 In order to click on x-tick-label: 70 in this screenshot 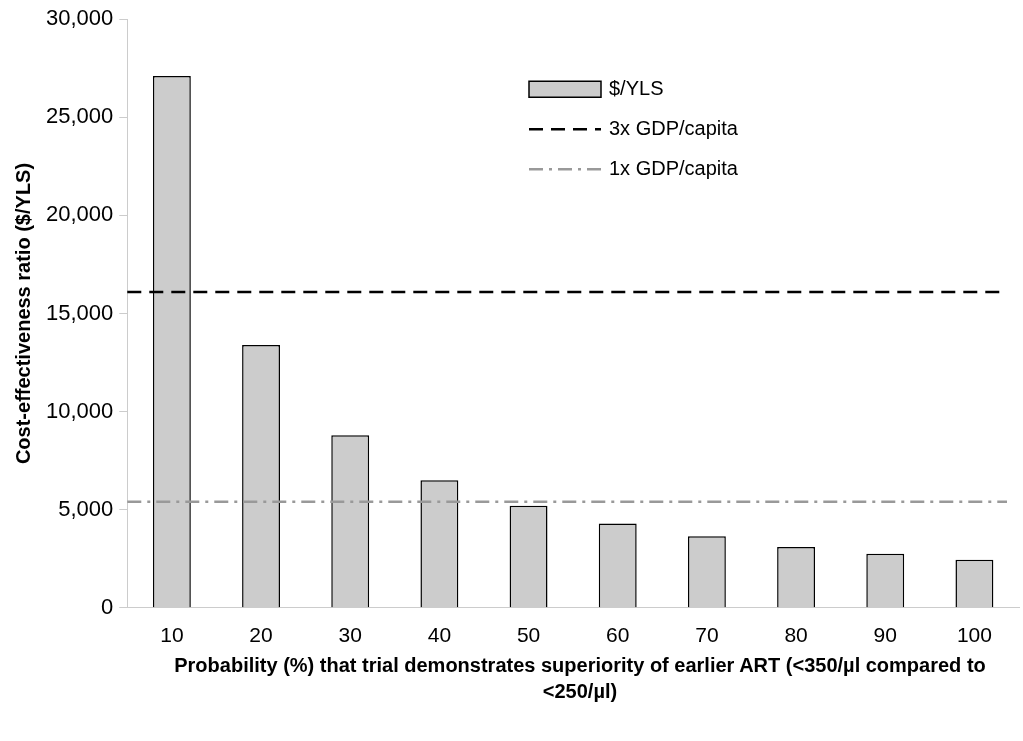, I will do `click(707, 635)`.